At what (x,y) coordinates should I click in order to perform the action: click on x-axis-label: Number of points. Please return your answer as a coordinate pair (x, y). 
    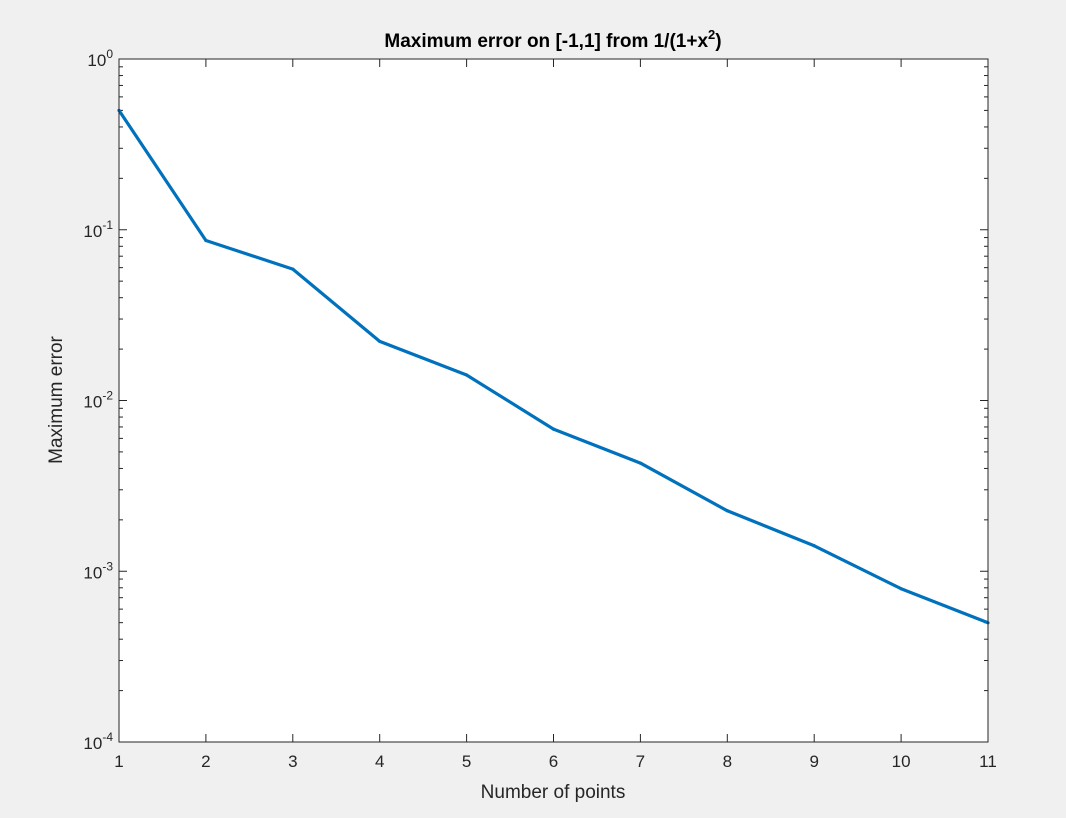
    Looking at the image, I should click on (553, 792).